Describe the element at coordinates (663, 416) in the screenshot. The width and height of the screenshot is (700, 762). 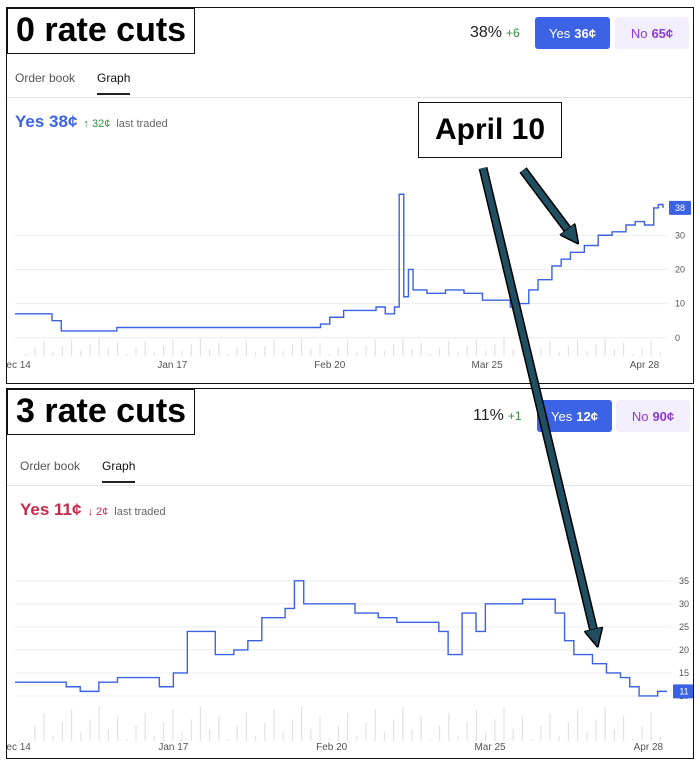
I see `no-price: 90¢` at that location.